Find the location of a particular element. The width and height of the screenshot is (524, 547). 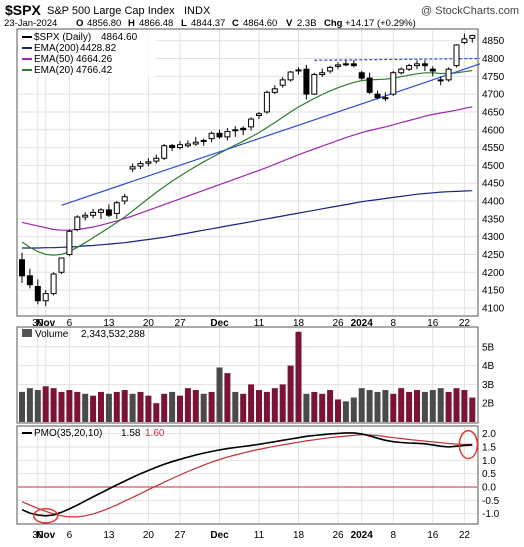

price-tick-label: 4600 is located at coordinates (493, 130).